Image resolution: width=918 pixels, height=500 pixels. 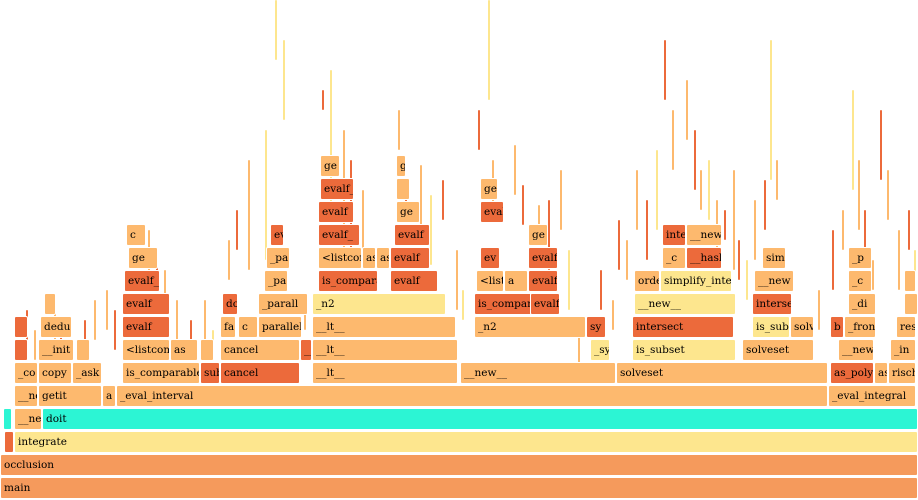 I want to click on flame-frame: is_sub, so click(x=771, y=327).